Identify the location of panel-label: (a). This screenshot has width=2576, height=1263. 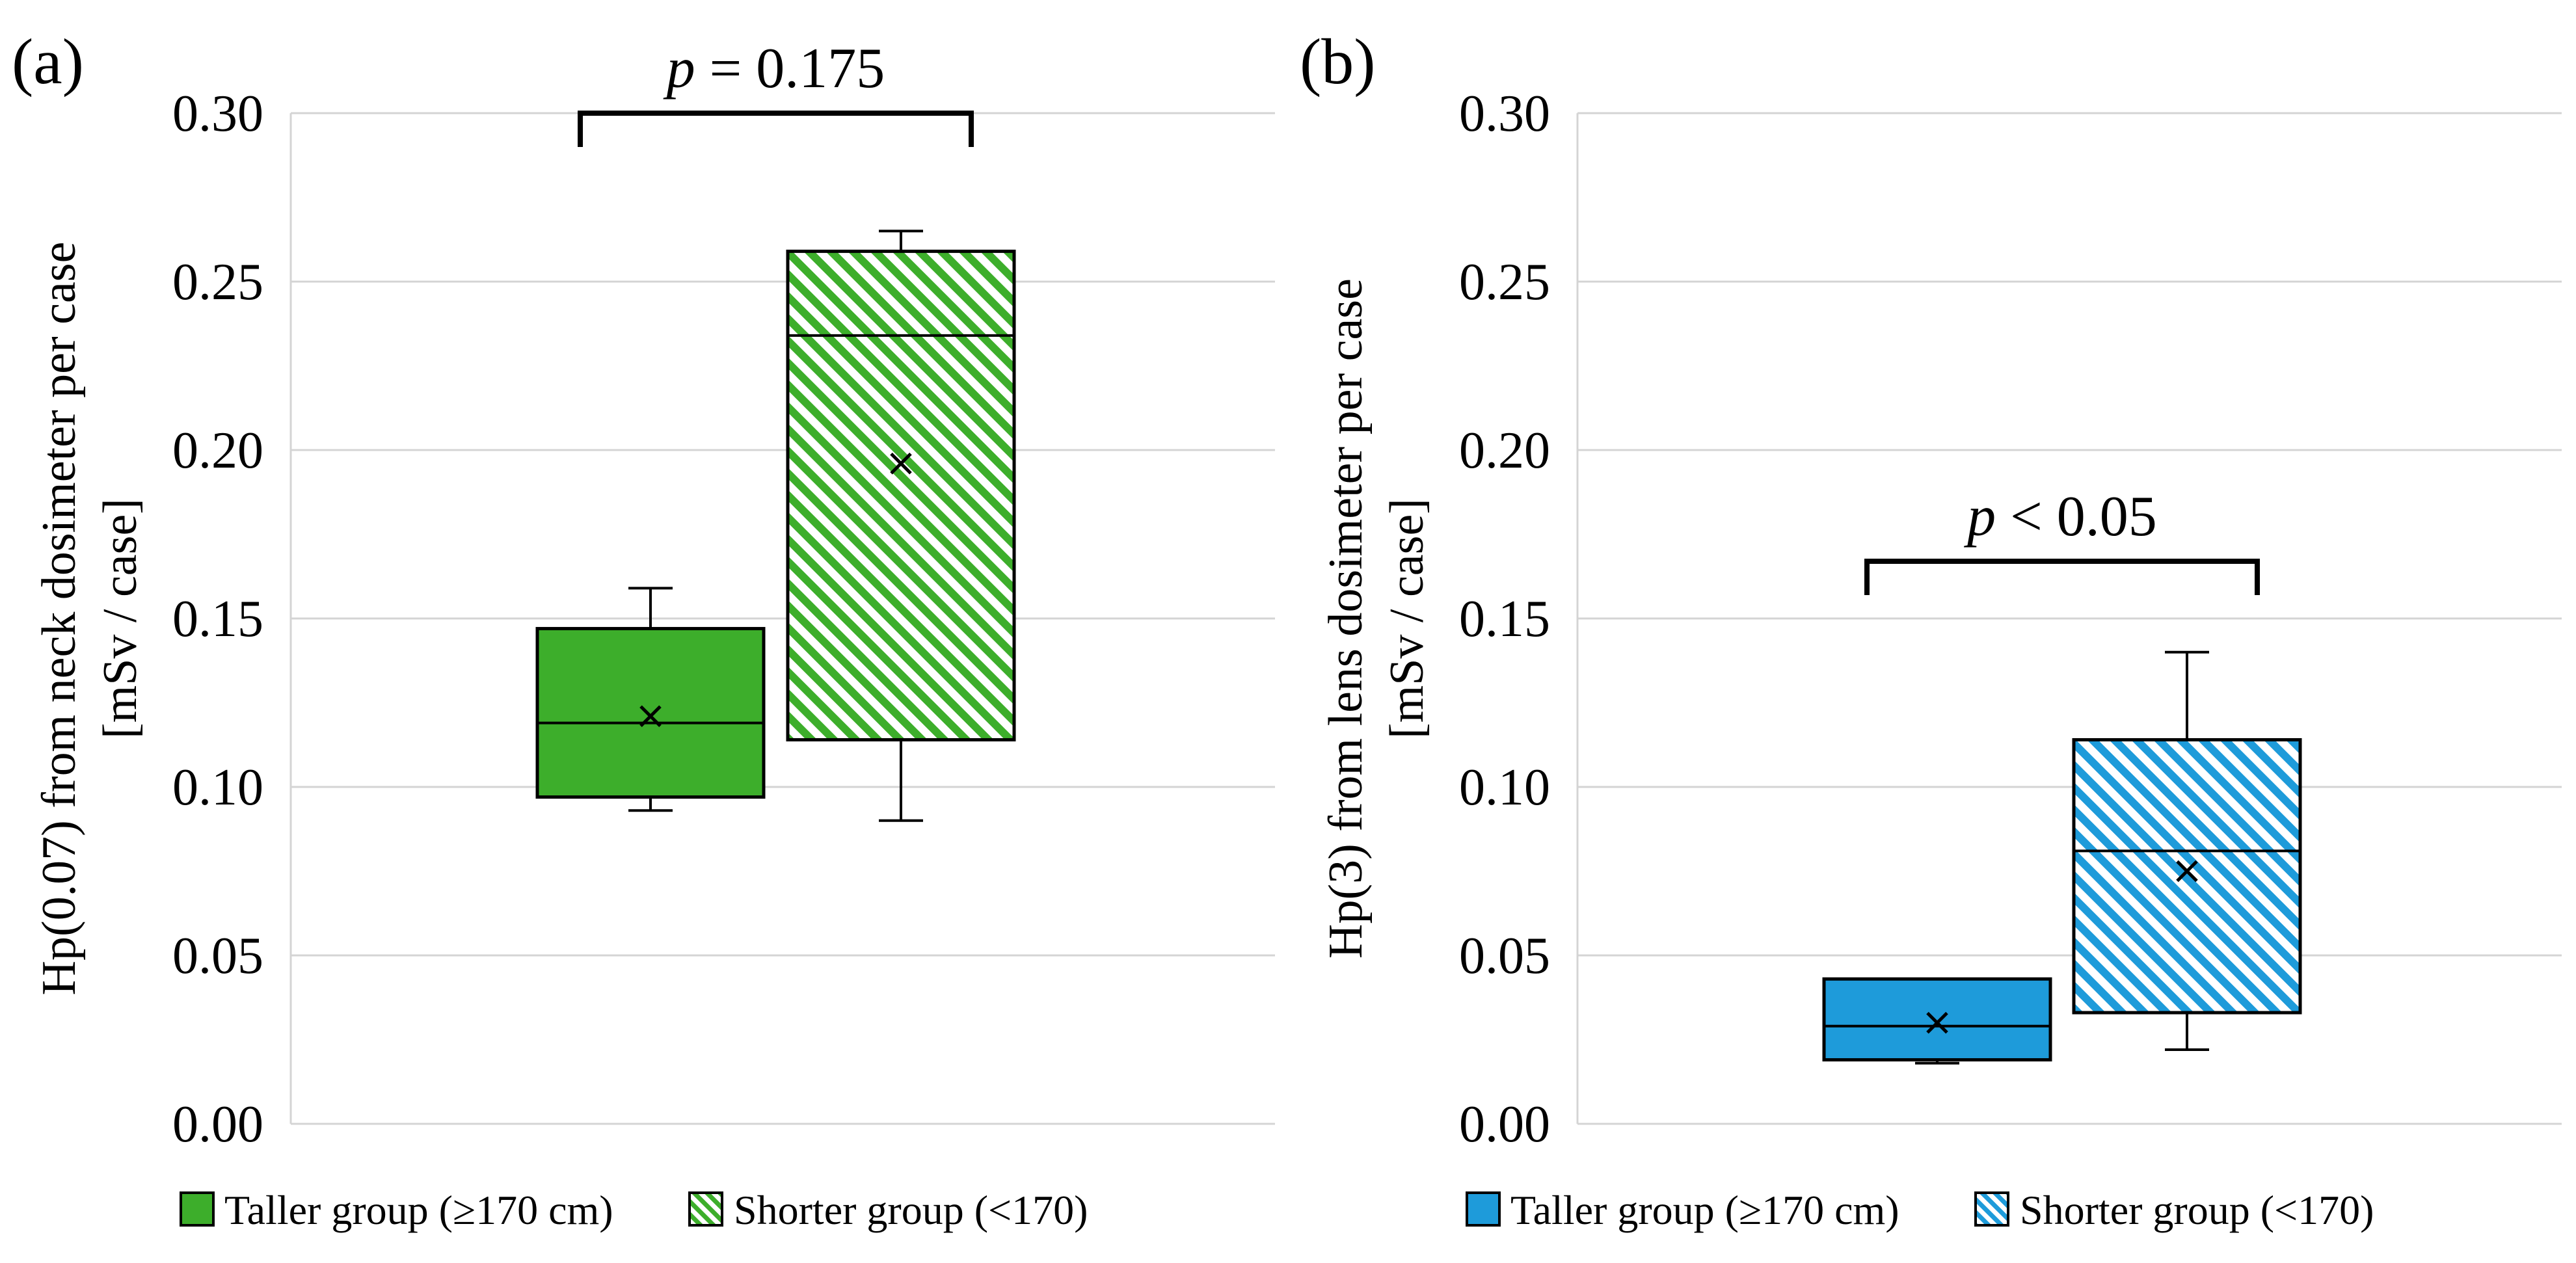
(48, 61).